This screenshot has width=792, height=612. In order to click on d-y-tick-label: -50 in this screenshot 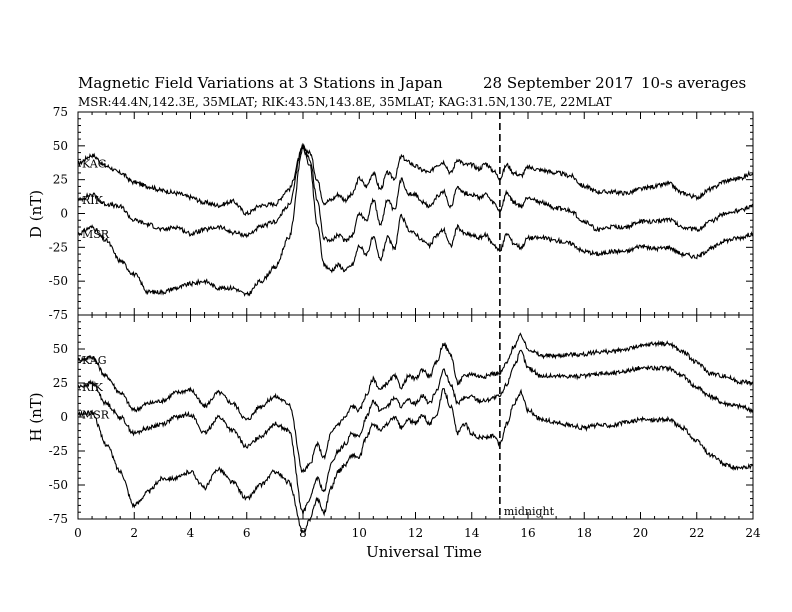, I will do `click(58, 281)`.